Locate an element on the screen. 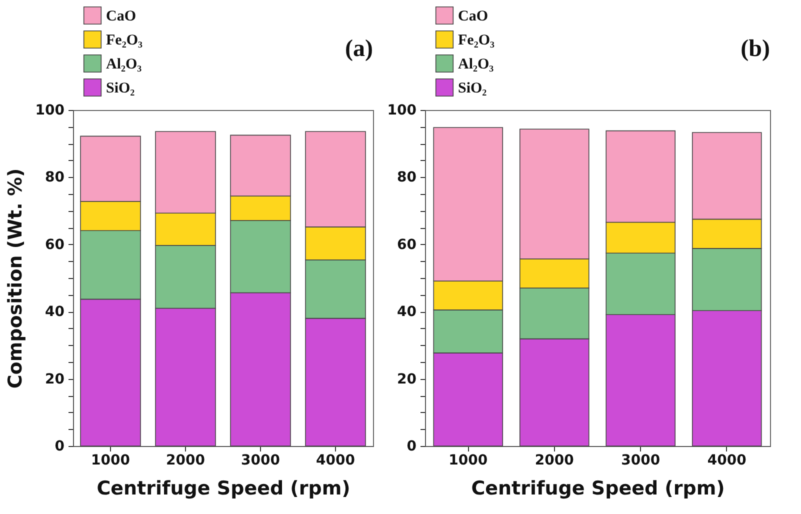  chart-title: (b) is located at coordinates (755, 49).